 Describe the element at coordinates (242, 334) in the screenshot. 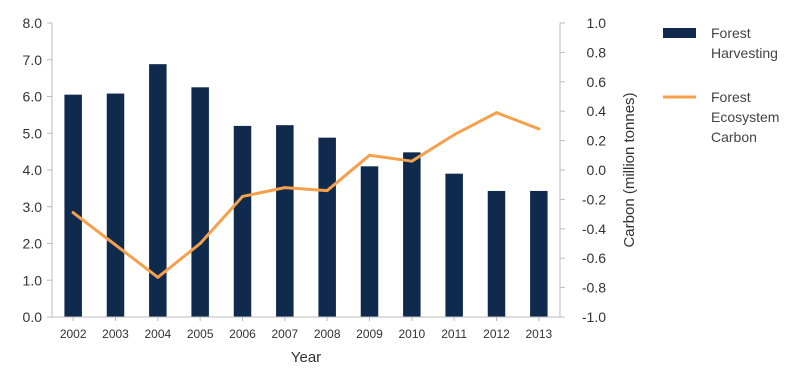

I see `x-tick-label: 2006` at that location.